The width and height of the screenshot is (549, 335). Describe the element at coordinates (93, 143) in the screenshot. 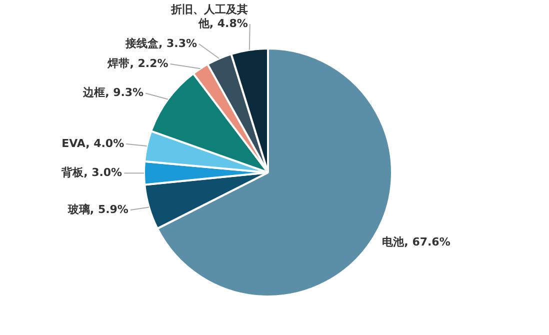

I see `slice-label: EVA, 4.0%` at that location.